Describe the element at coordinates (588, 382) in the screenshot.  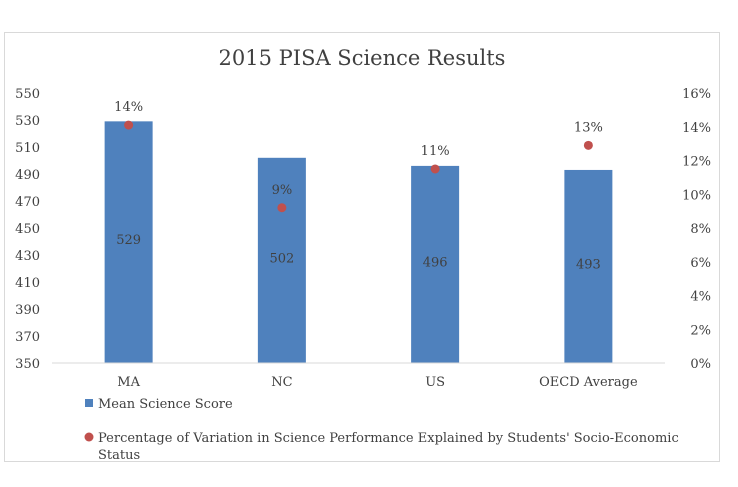
I see `category-label: OECD Average` at that location.